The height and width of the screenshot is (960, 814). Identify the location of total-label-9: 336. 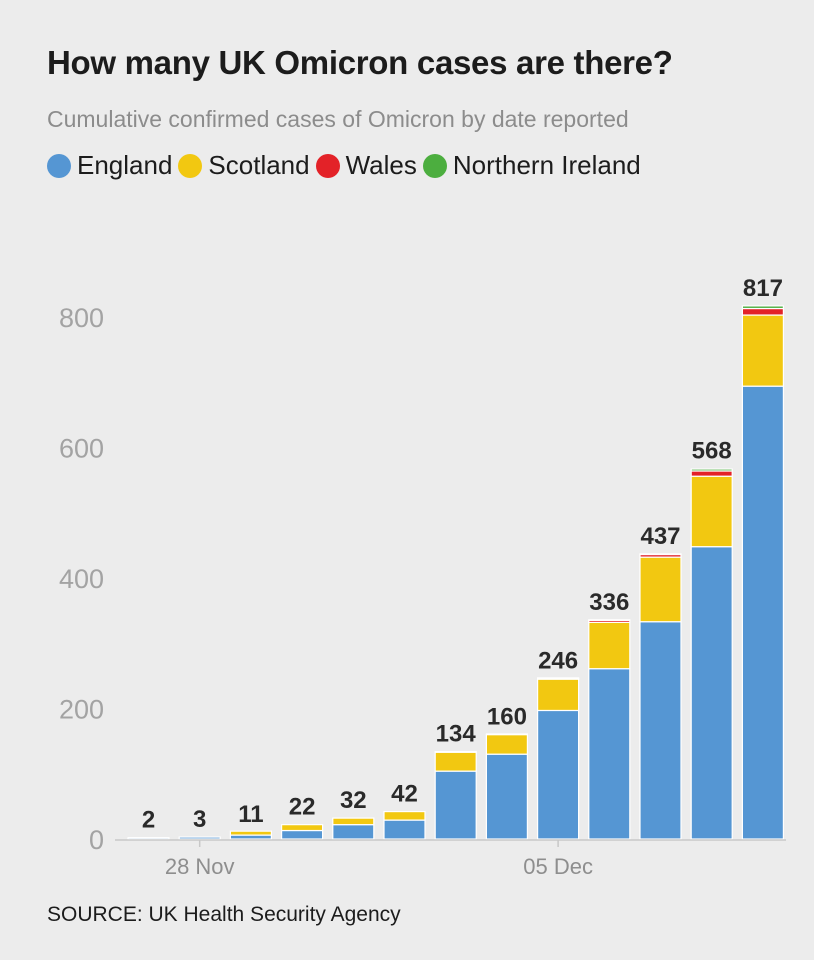
(609, 602).